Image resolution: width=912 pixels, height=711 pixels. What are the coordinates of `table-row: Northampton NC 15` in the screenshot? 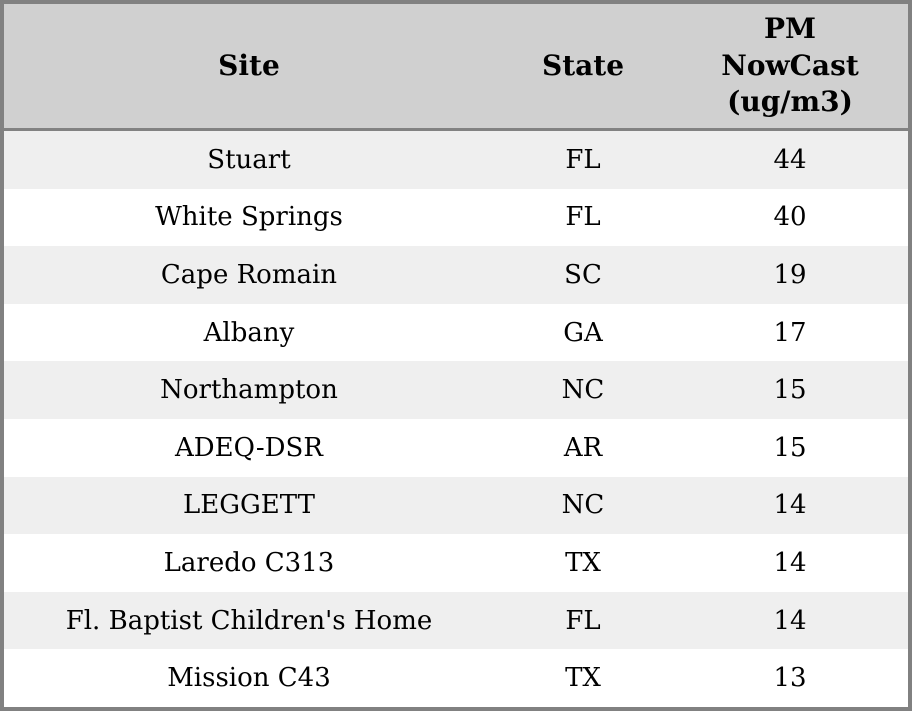 It's located at (456, 390).